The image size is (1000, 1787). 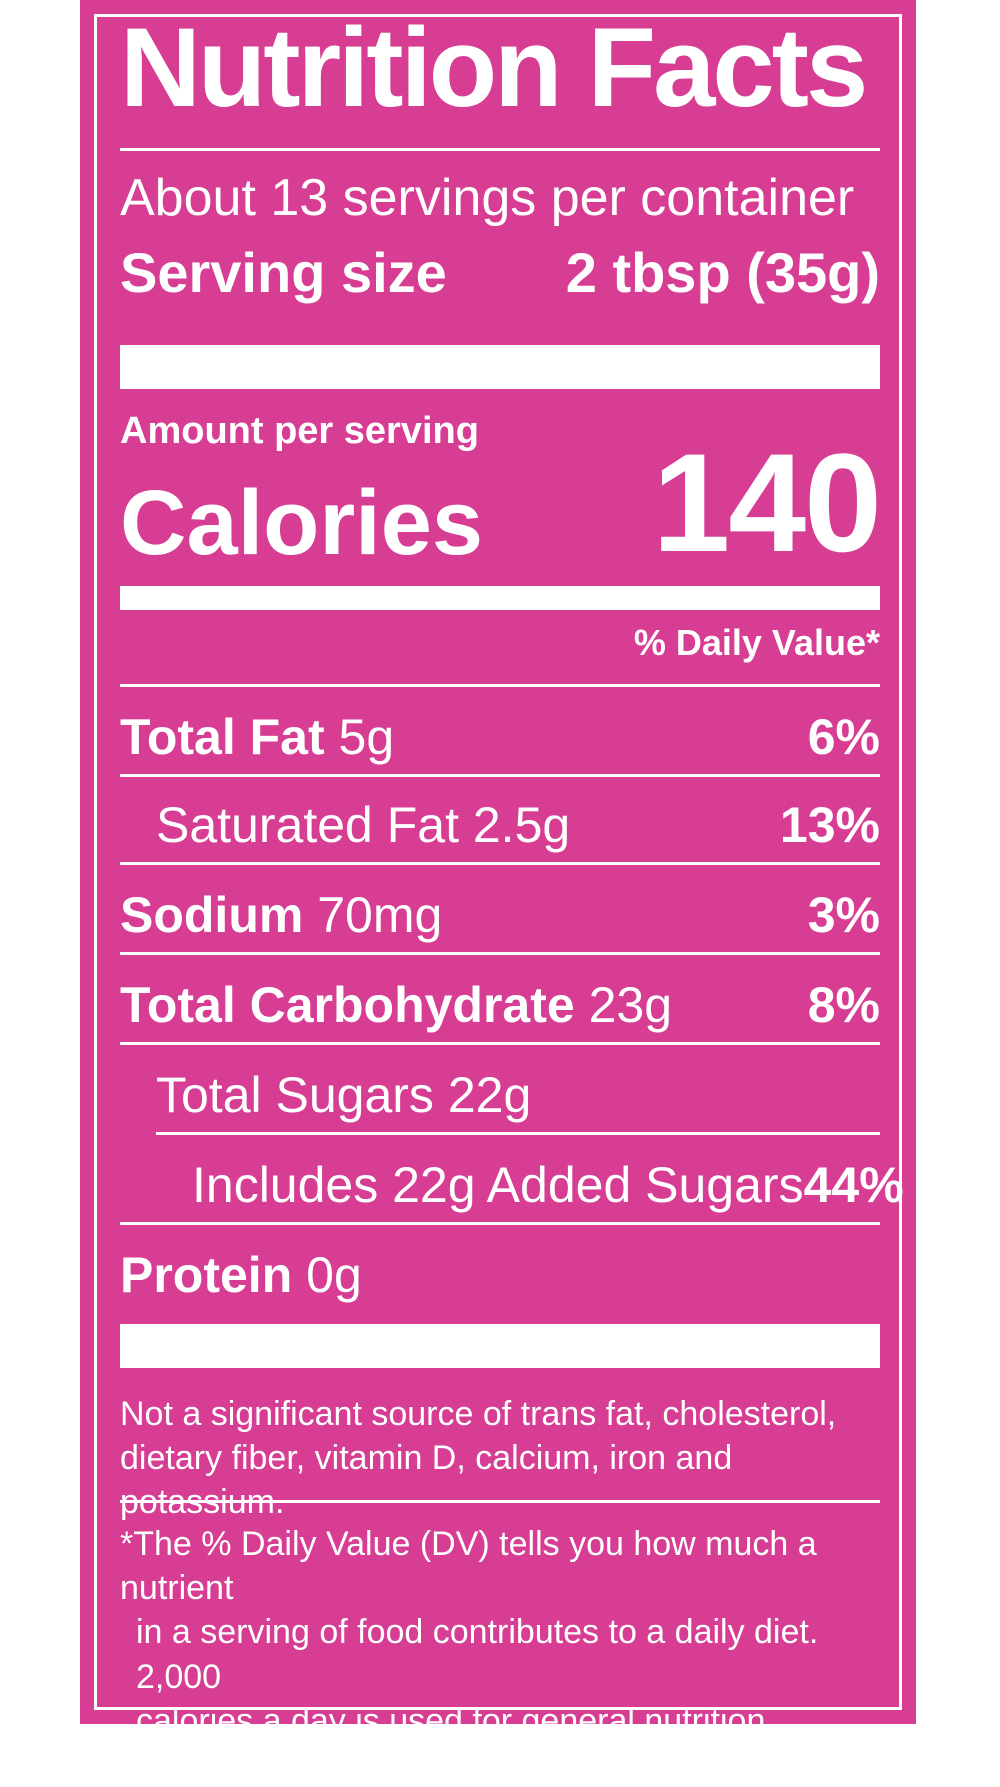 I want to click on medium-divider-bar, so click(x=500, y=598).